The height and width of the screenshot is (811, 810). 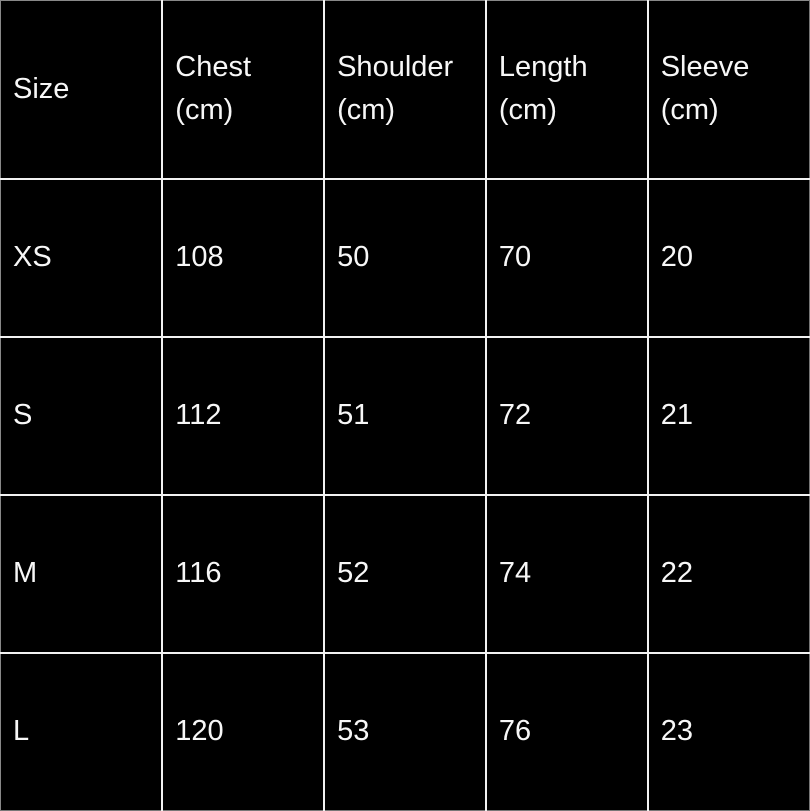 I want to click on column-label: Size, so click(x=41, y=88).